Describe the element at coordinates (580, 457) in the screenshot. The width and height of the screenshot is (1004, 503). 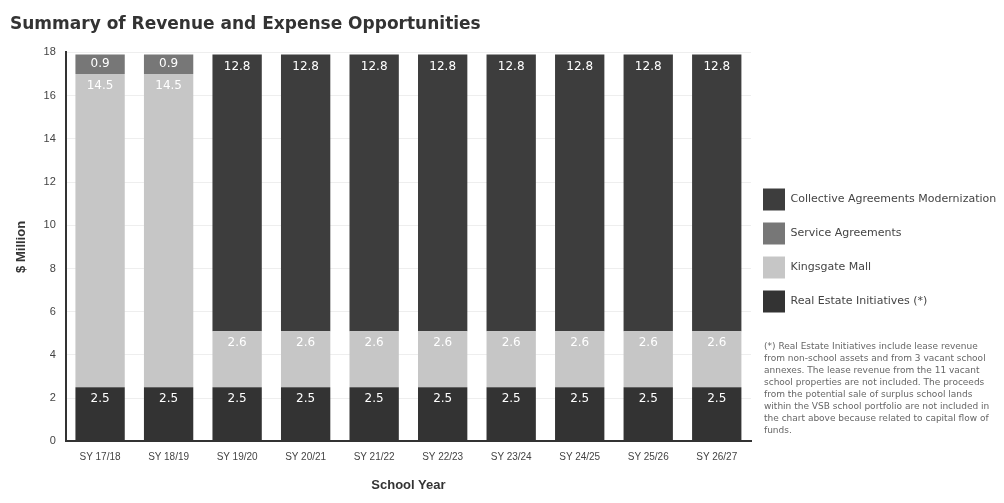
I see `x-tick-label: SY 24/25` at that location.